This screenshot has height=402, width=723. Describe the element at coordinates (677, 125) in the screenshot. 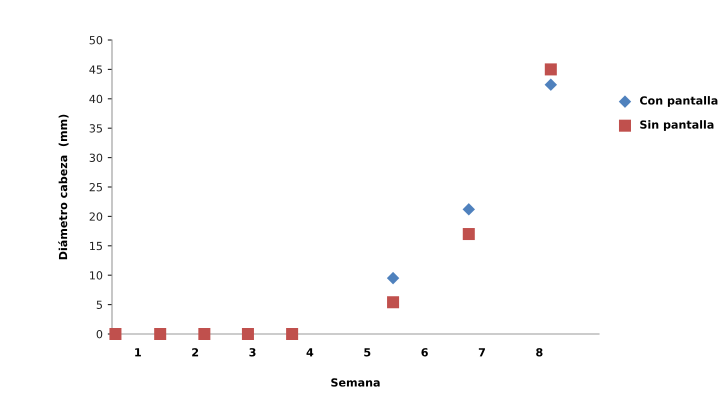

I see `legend-label: Sin pantalla` at that location.